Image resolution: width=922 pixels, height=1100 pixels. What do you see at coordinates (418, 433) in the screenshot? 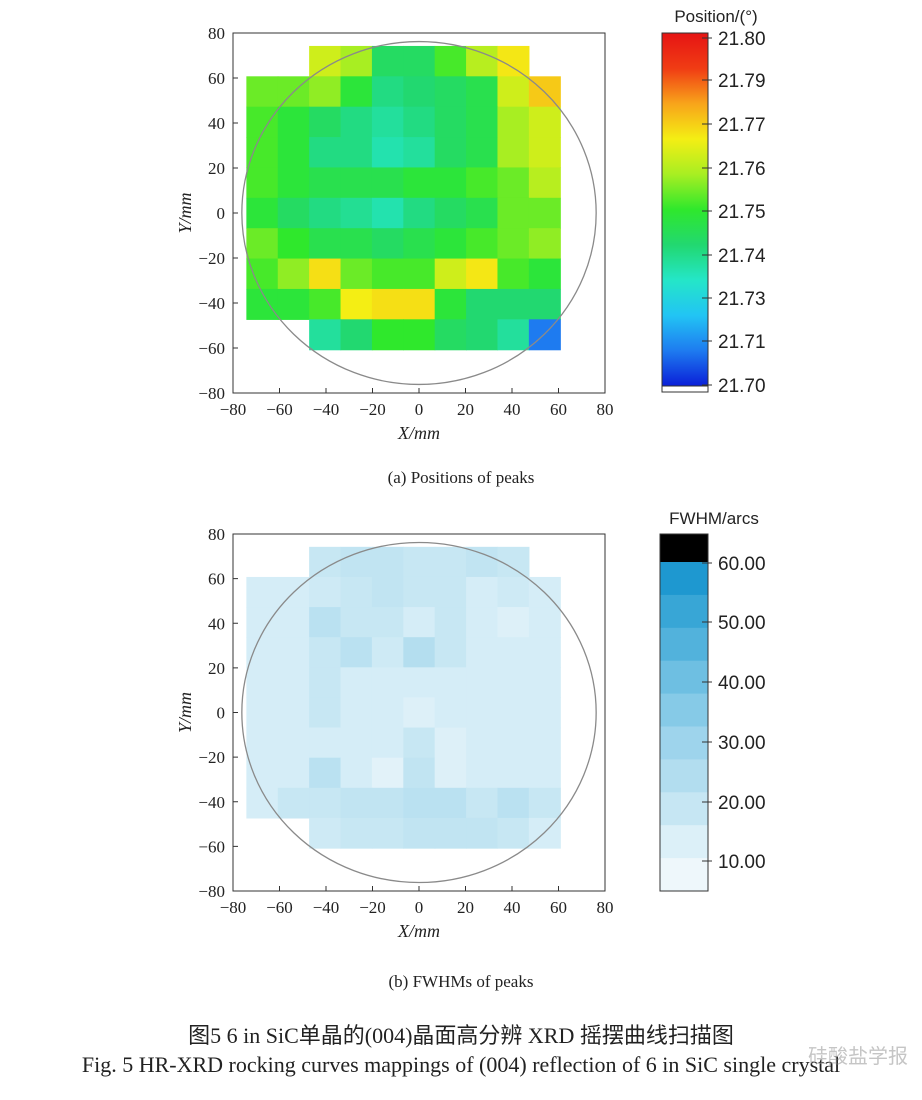
I see `x-axis-label: X/mm` at bounding box center [418, 433].